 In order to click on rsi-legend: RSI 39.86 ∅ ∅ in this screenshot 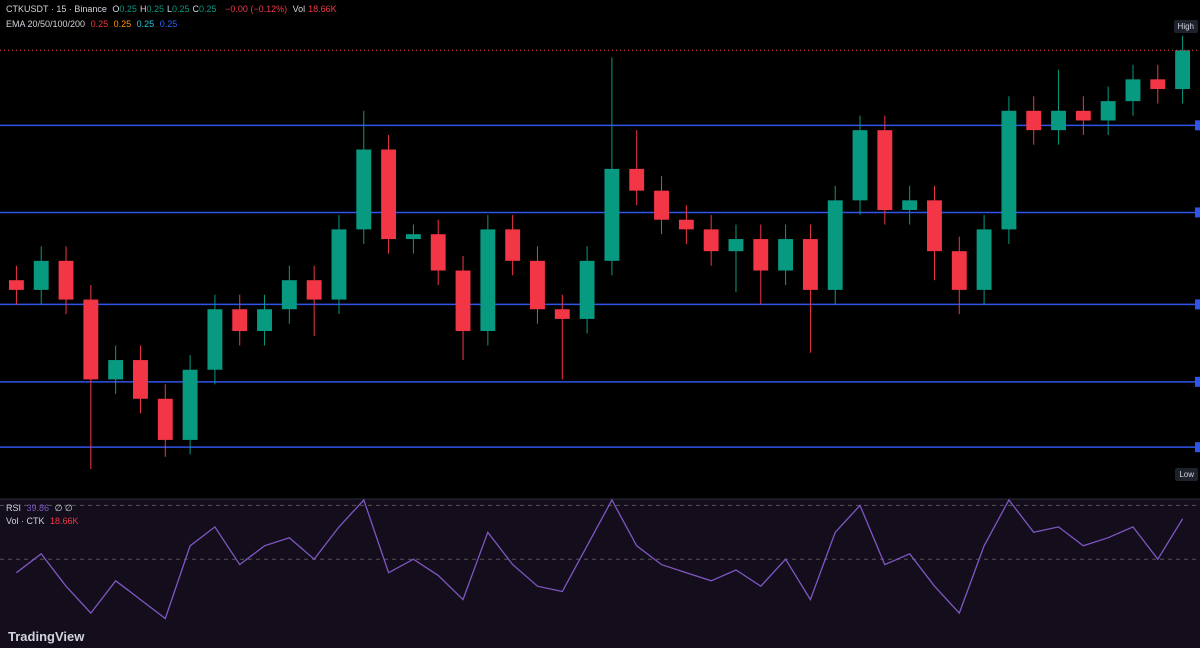, I will do `click(41, 508)`.